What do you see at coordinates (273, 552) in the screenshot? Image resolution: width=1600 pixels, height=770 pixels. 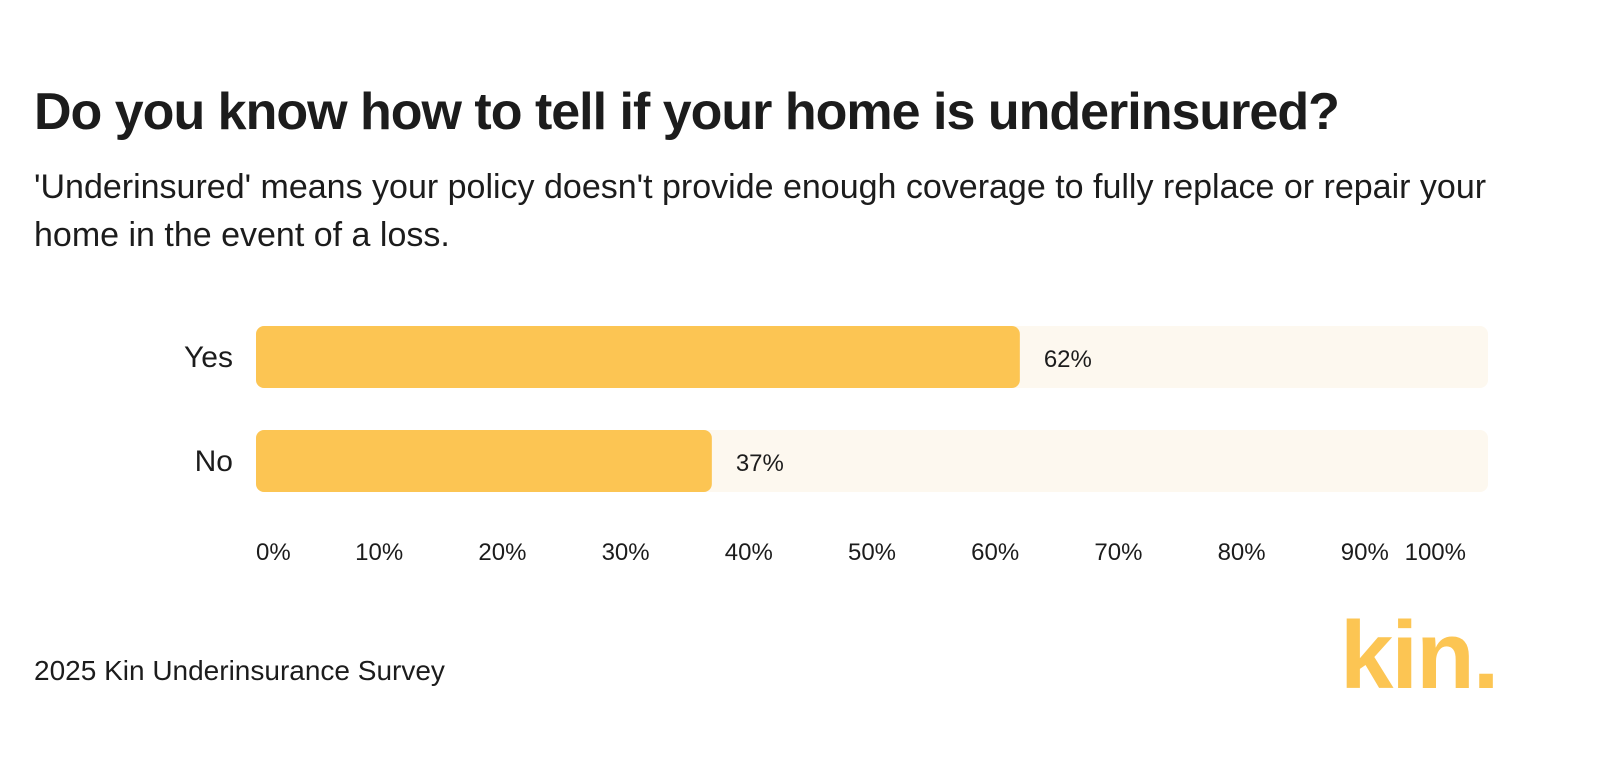 I see `x-tick-label: 0%` at bounding box center [273, 552].